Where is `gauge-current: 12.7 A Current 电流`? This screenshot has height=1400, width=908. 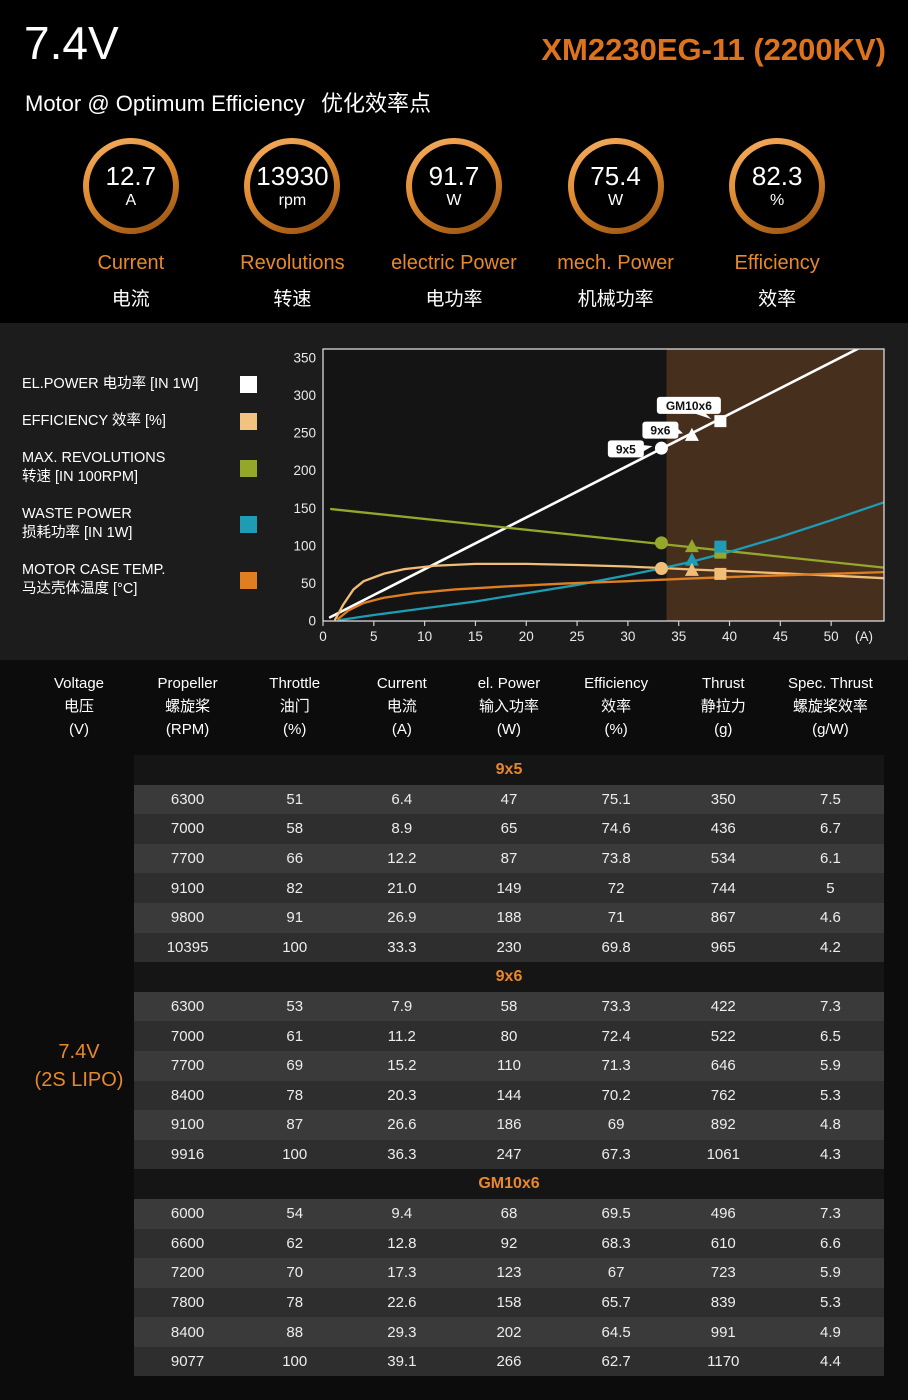
gauge-current: 12.7 A Current 电流 is located at coordinates (131, 224).